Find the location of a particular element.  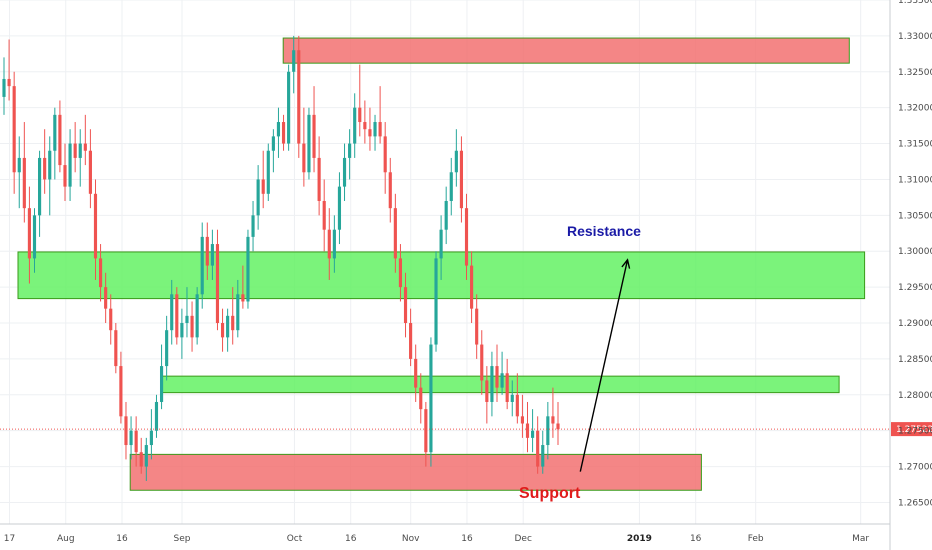

y-tick-label: 1.29000 is located at coordinates (915, 324).